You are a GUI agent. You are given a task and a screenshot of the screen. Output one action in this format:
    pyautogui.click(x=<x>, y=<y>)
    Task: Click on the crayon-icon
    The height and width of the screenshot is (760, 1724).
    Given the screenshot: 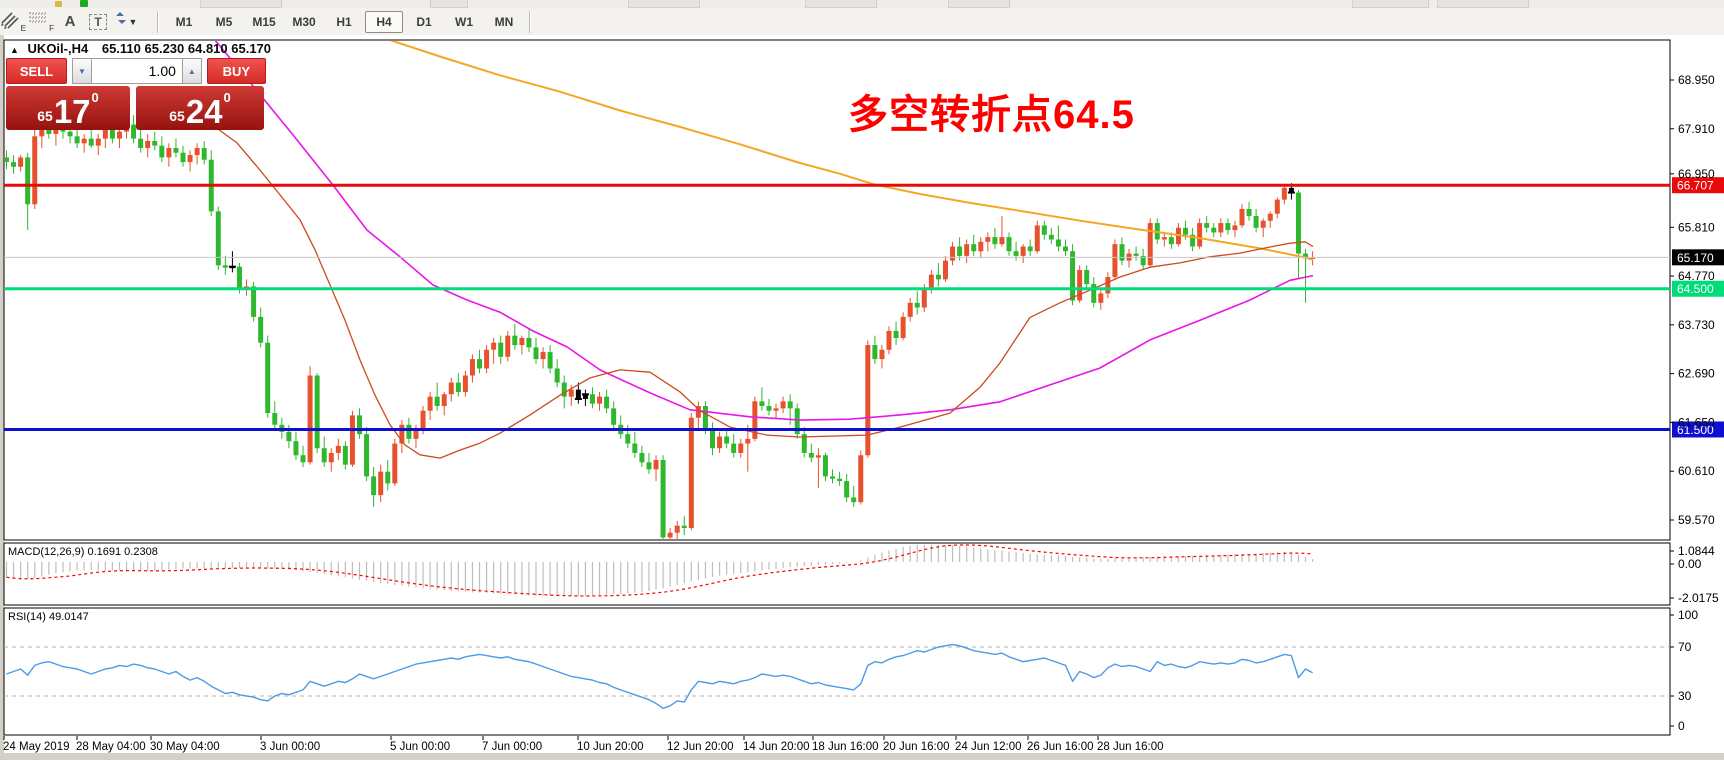 What is the action you would take?
    pyautogui.click(x=10, y=20)
    